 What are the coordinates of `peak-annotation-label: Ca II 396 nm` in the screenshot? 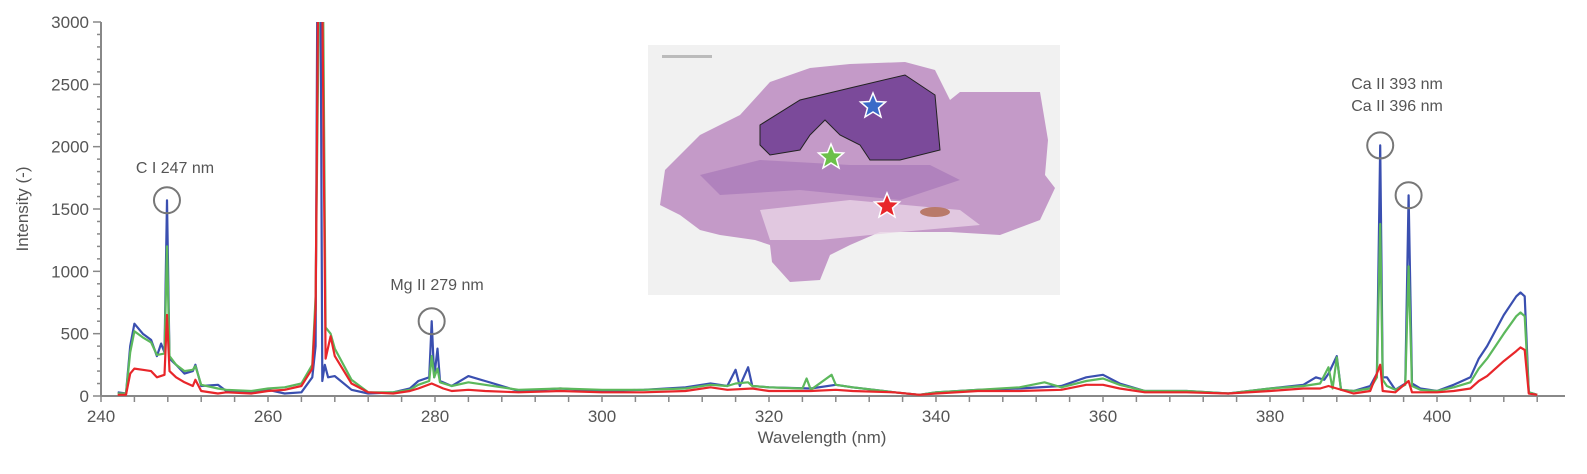 It's located at (1397, 106).